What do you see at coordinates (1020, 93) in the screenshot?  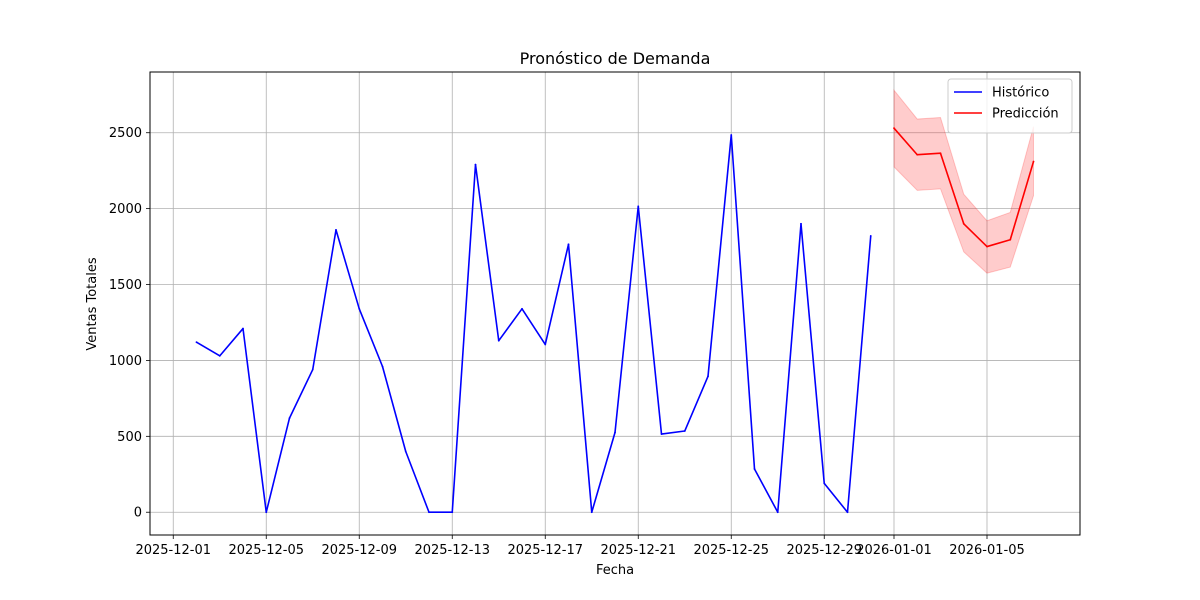 I see `legend-label: Histórico` at bounding box center [1020, 93].